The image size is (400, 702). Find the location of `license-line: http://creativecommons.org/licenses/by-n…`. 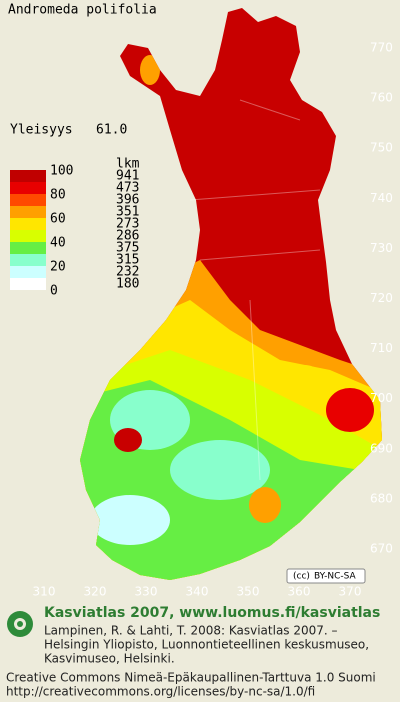

license-line: http://creativecommons.org/licenses/by-n… is located at coordinates (160, 692).